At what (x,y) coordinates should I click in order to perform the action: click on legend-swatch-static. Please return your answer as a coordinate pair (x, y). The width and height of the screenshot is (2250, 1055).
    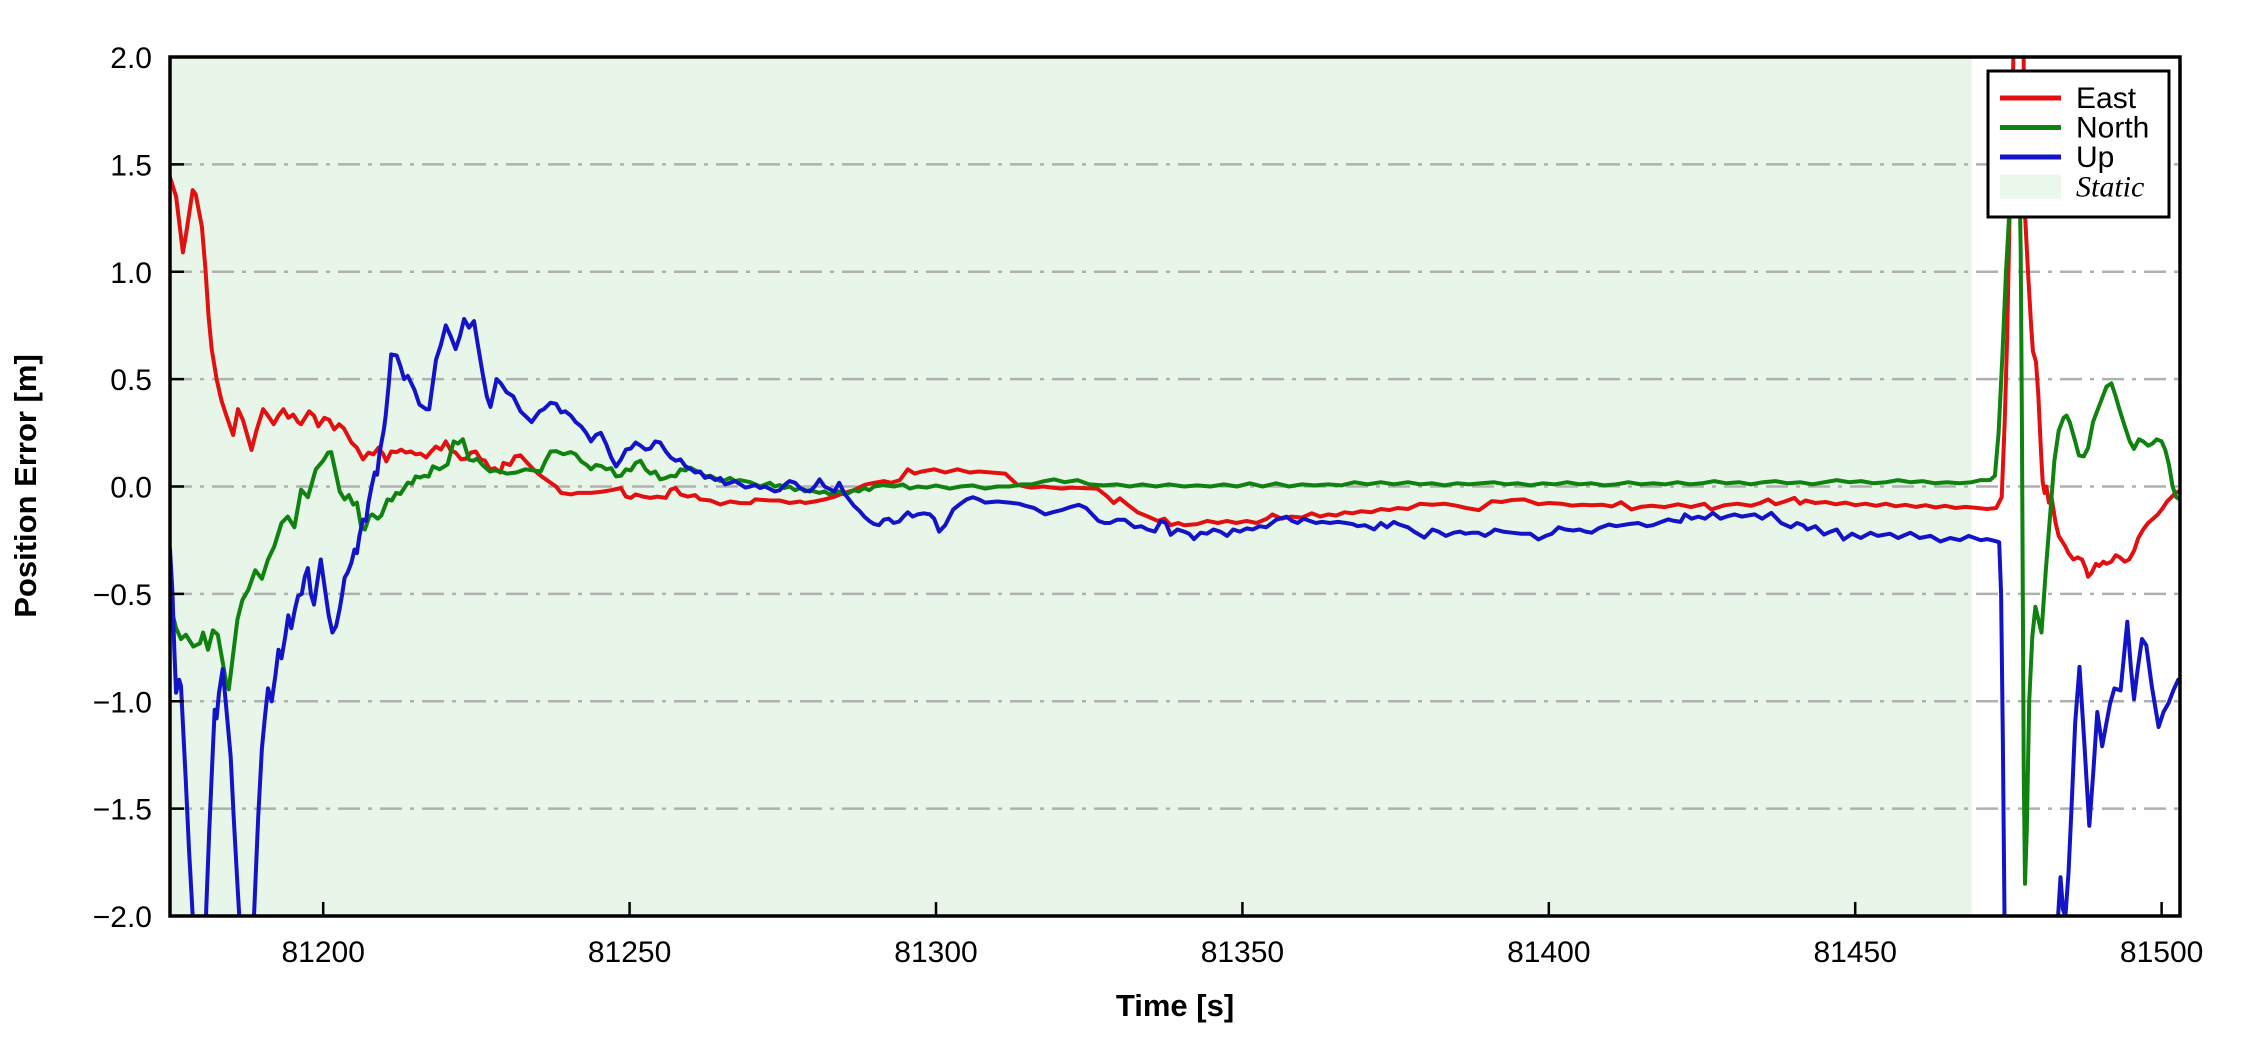
    Looking at the image, I should click on (2030, 186).